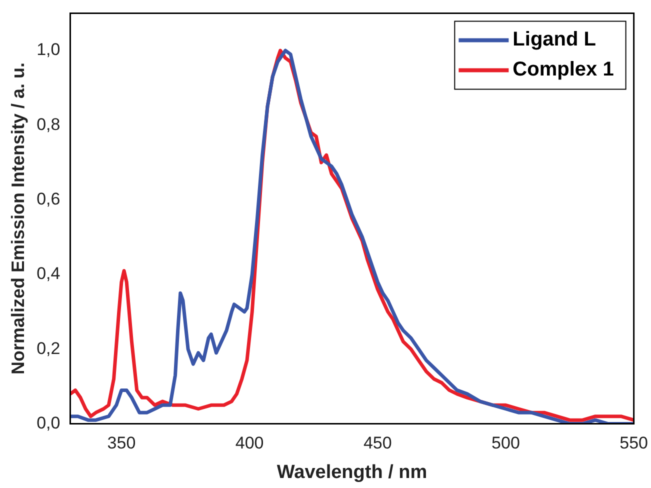 The image size is (651, 488). I want to click on x-tick-label: 550, so click(634, 443).